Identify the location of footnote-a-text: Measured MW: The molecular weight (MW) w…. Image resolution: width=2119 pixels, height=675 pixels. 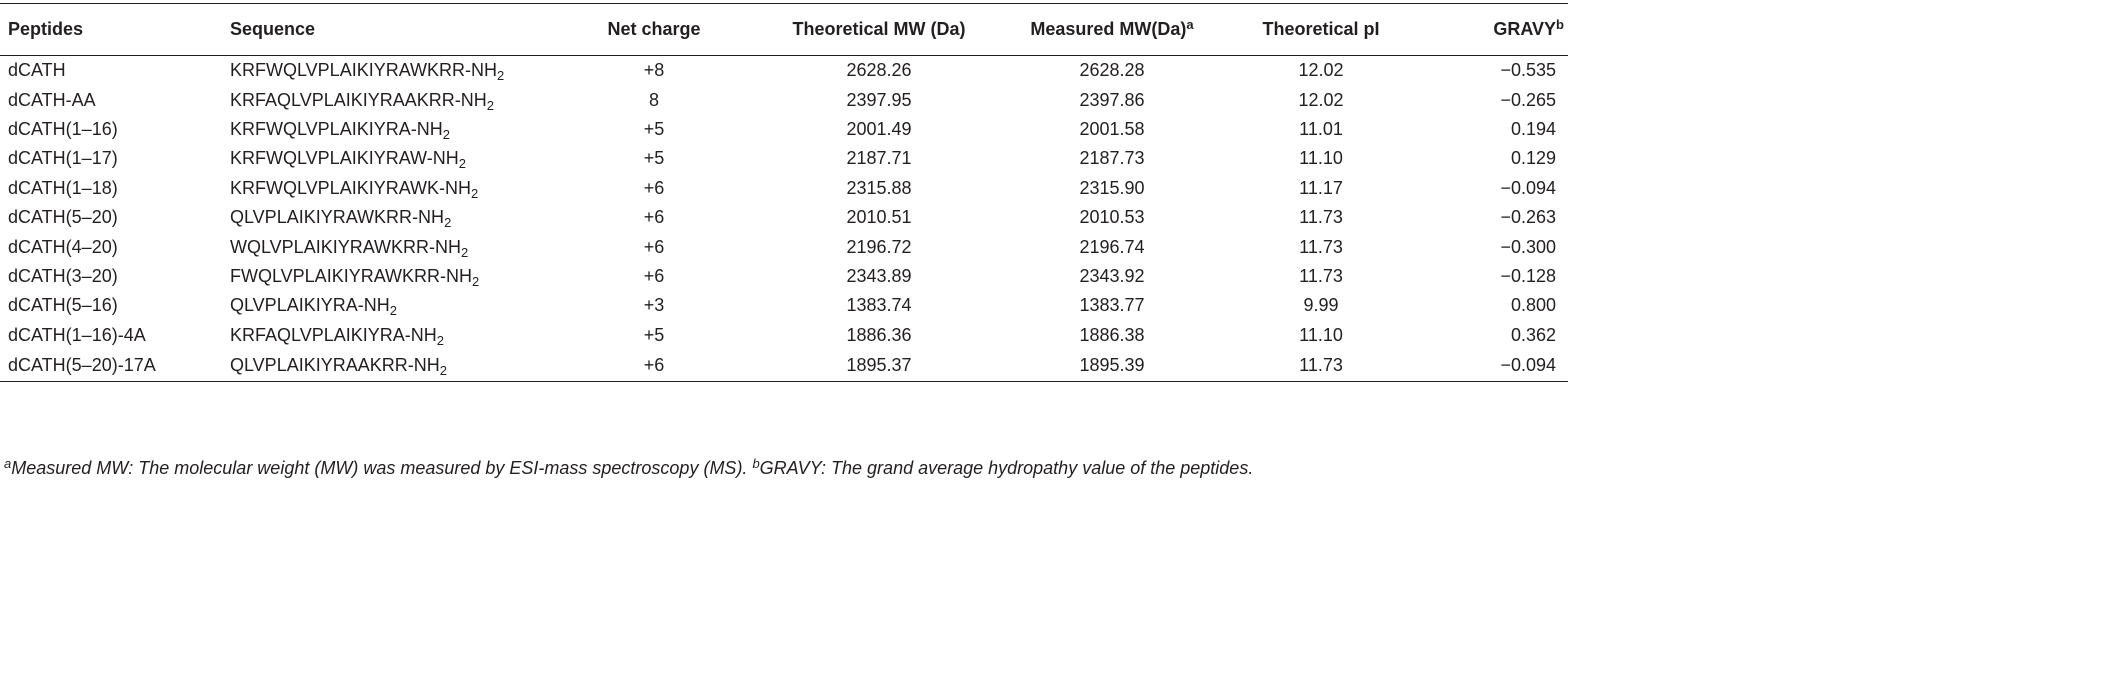
(382, 468).